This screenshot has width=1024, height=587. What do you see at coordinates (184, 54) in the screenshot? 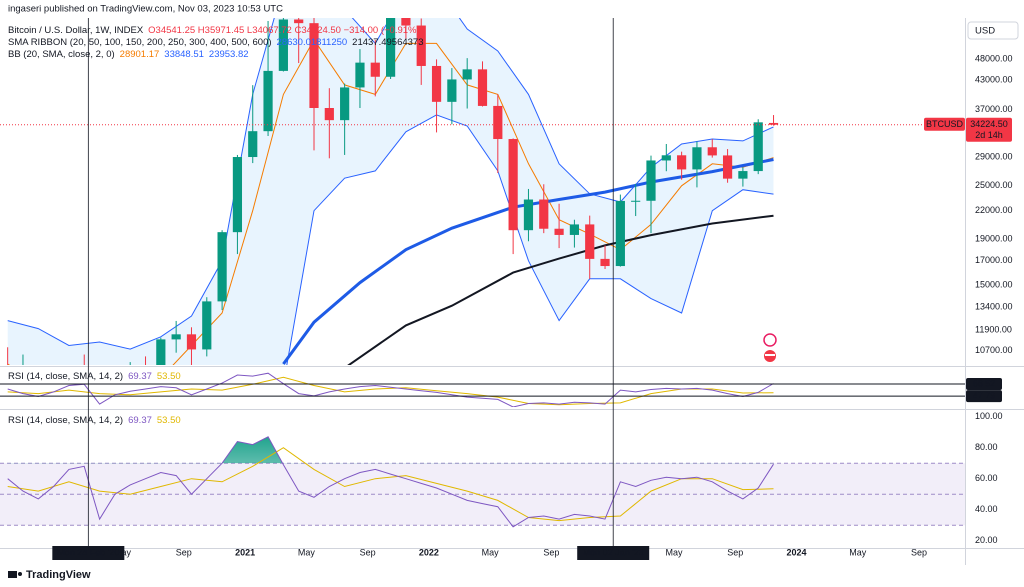
I see `legend-item: 33848.51` at bounding box center [184, 54].